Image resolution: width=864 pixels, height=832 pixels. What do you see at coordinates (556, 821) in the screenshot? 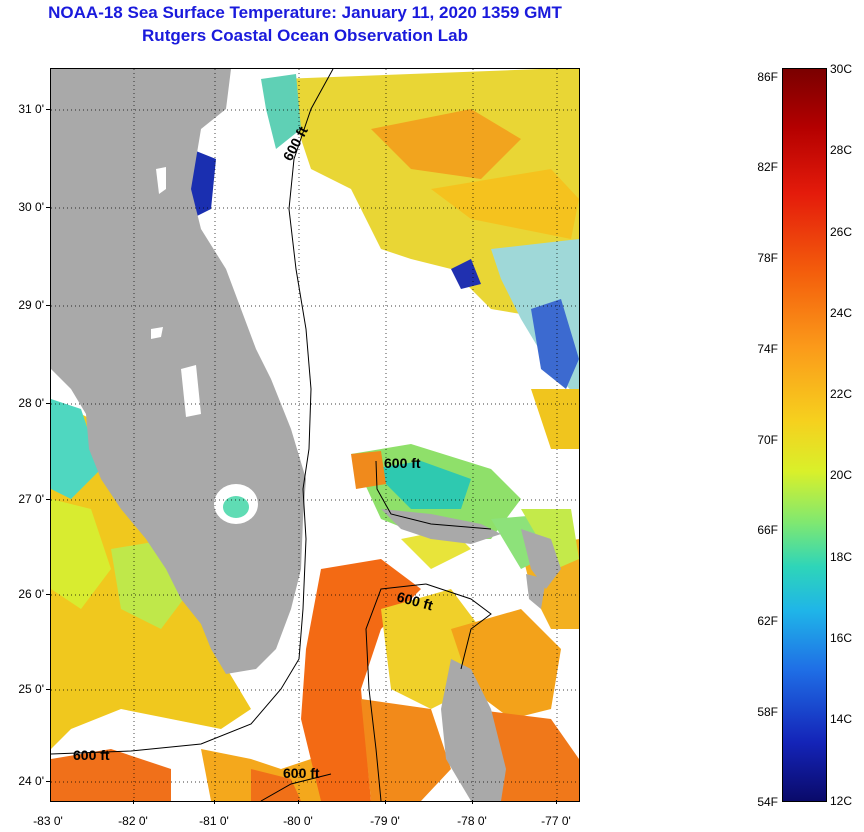
I see `lon-label-77: -77 0'` at bounding box center [556, 821].